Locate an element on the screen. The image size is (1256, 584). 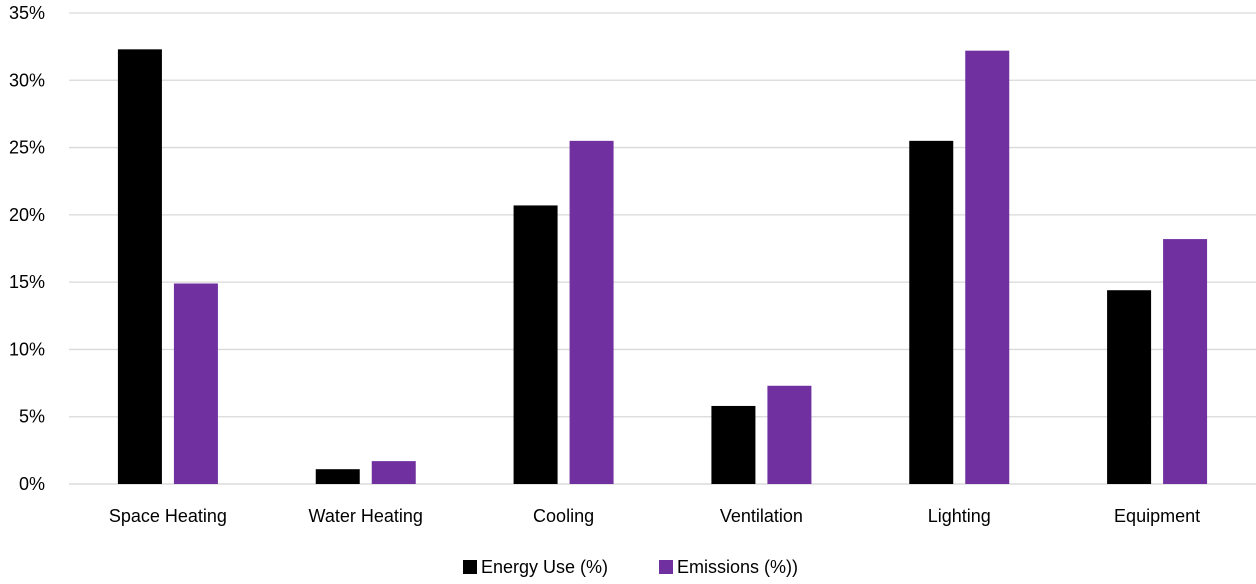
x-category-label: Lighting is located at coordinates (959, 516).